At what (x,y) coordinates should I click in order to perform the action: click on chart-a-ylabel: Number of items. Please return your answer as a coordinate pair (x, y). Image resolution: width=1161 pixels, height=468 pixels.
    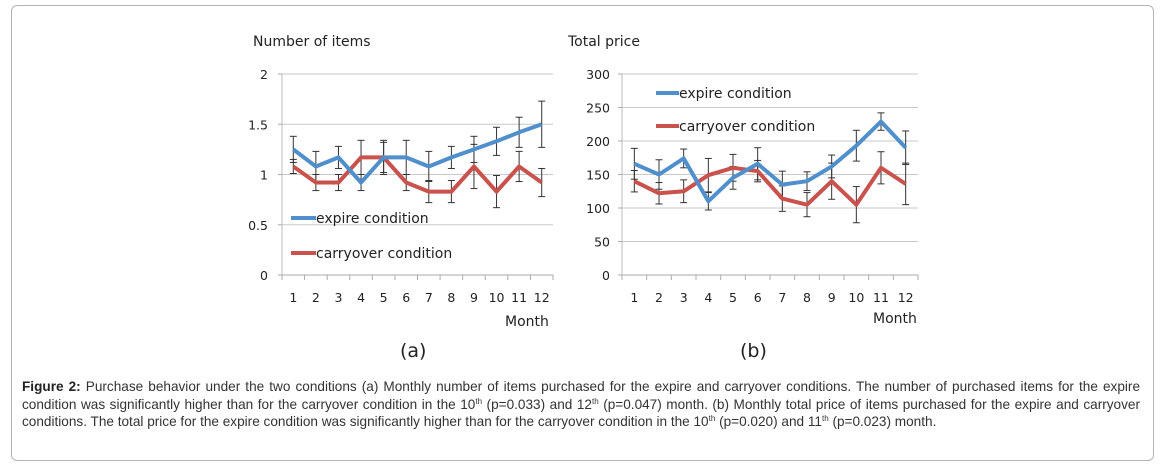
    Looking at the image, I should click on (312, 42).